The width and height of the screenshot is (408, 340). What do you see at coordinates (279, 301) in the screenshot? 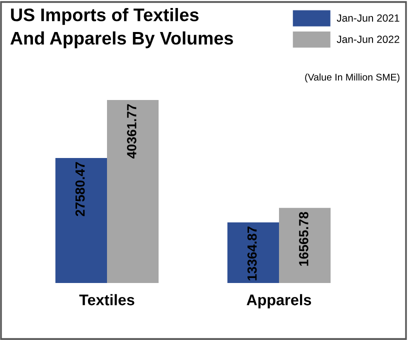
I see `x-tick-label: Apparels` at bounding box center [279, 301].